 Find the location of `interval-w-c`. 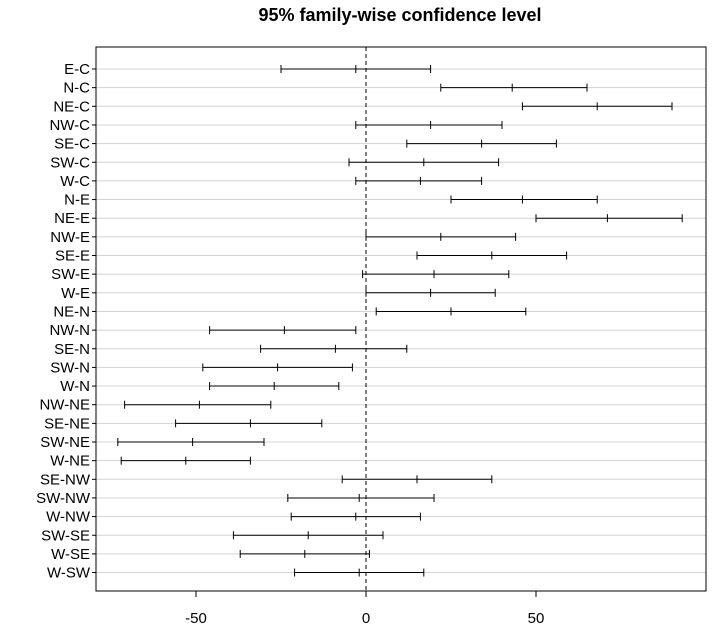

interval-w-c is located at coordinates (419, 180).